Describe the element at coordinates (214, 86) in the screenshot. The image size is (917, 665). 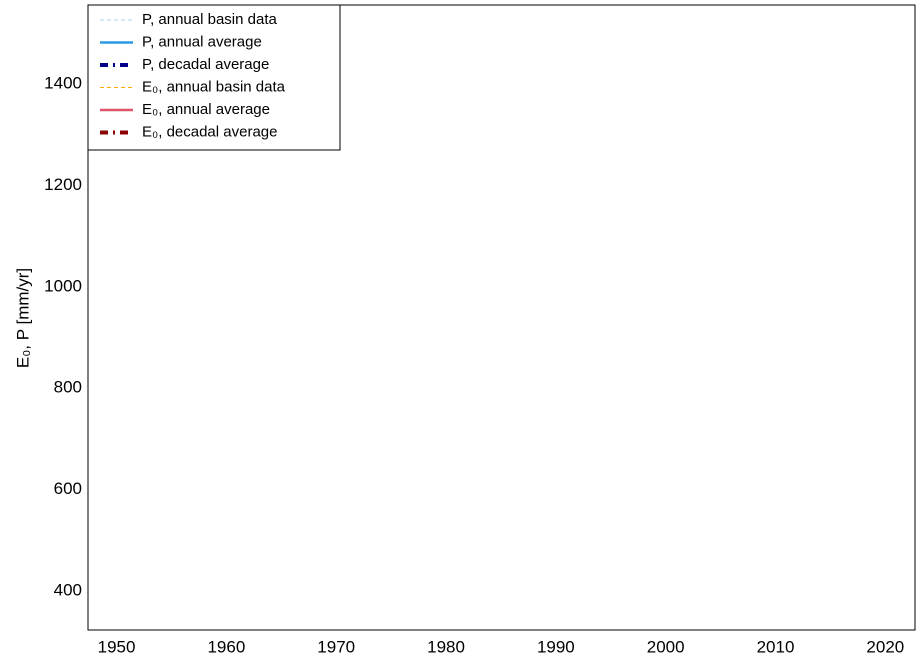
I see `legend-label: E₀, annual basin data` at that location.